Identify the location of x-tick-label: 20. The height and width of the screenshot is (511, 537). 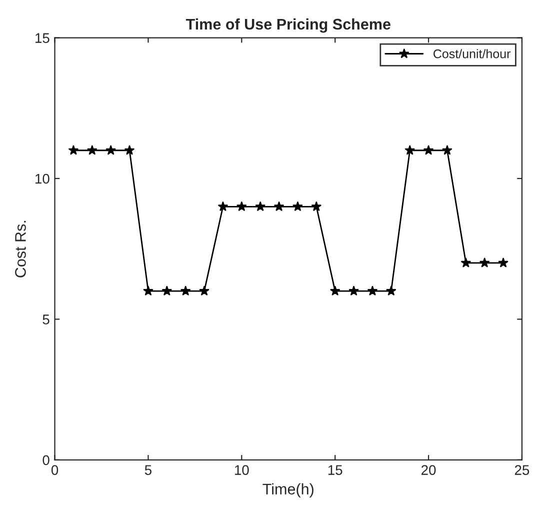
(429, 470).